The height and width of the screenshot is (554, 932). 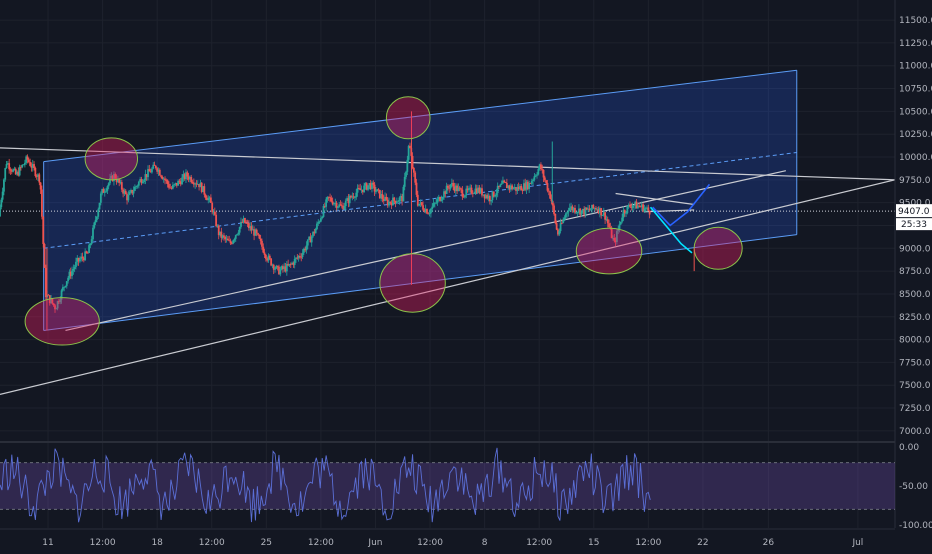 What do you see at coordinates (655, 199) in the screenshot?
I see `wedge-upper-line` at bounding box center [655, 199].